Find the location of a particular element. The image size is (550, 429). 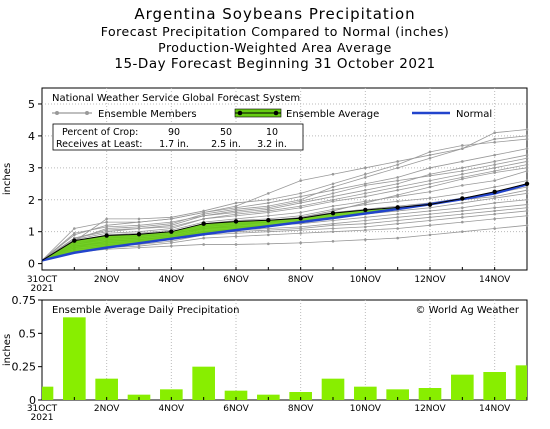

percent-table-box is located at coordinates (178, 137).